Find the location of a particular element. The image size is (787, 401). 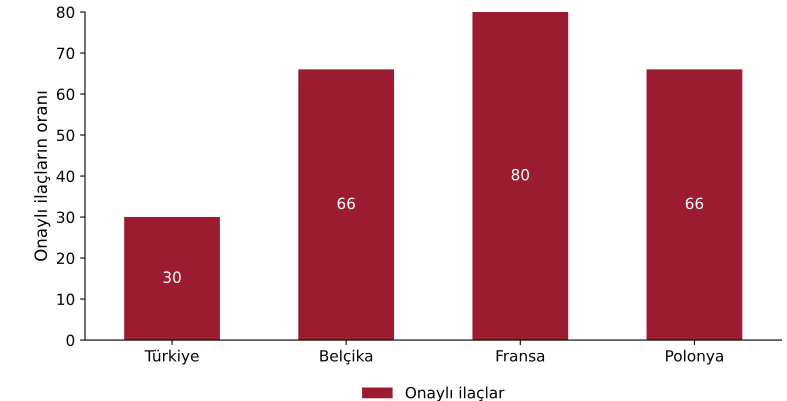

y-tick-label: 40 is located at coordinates (65, 176).